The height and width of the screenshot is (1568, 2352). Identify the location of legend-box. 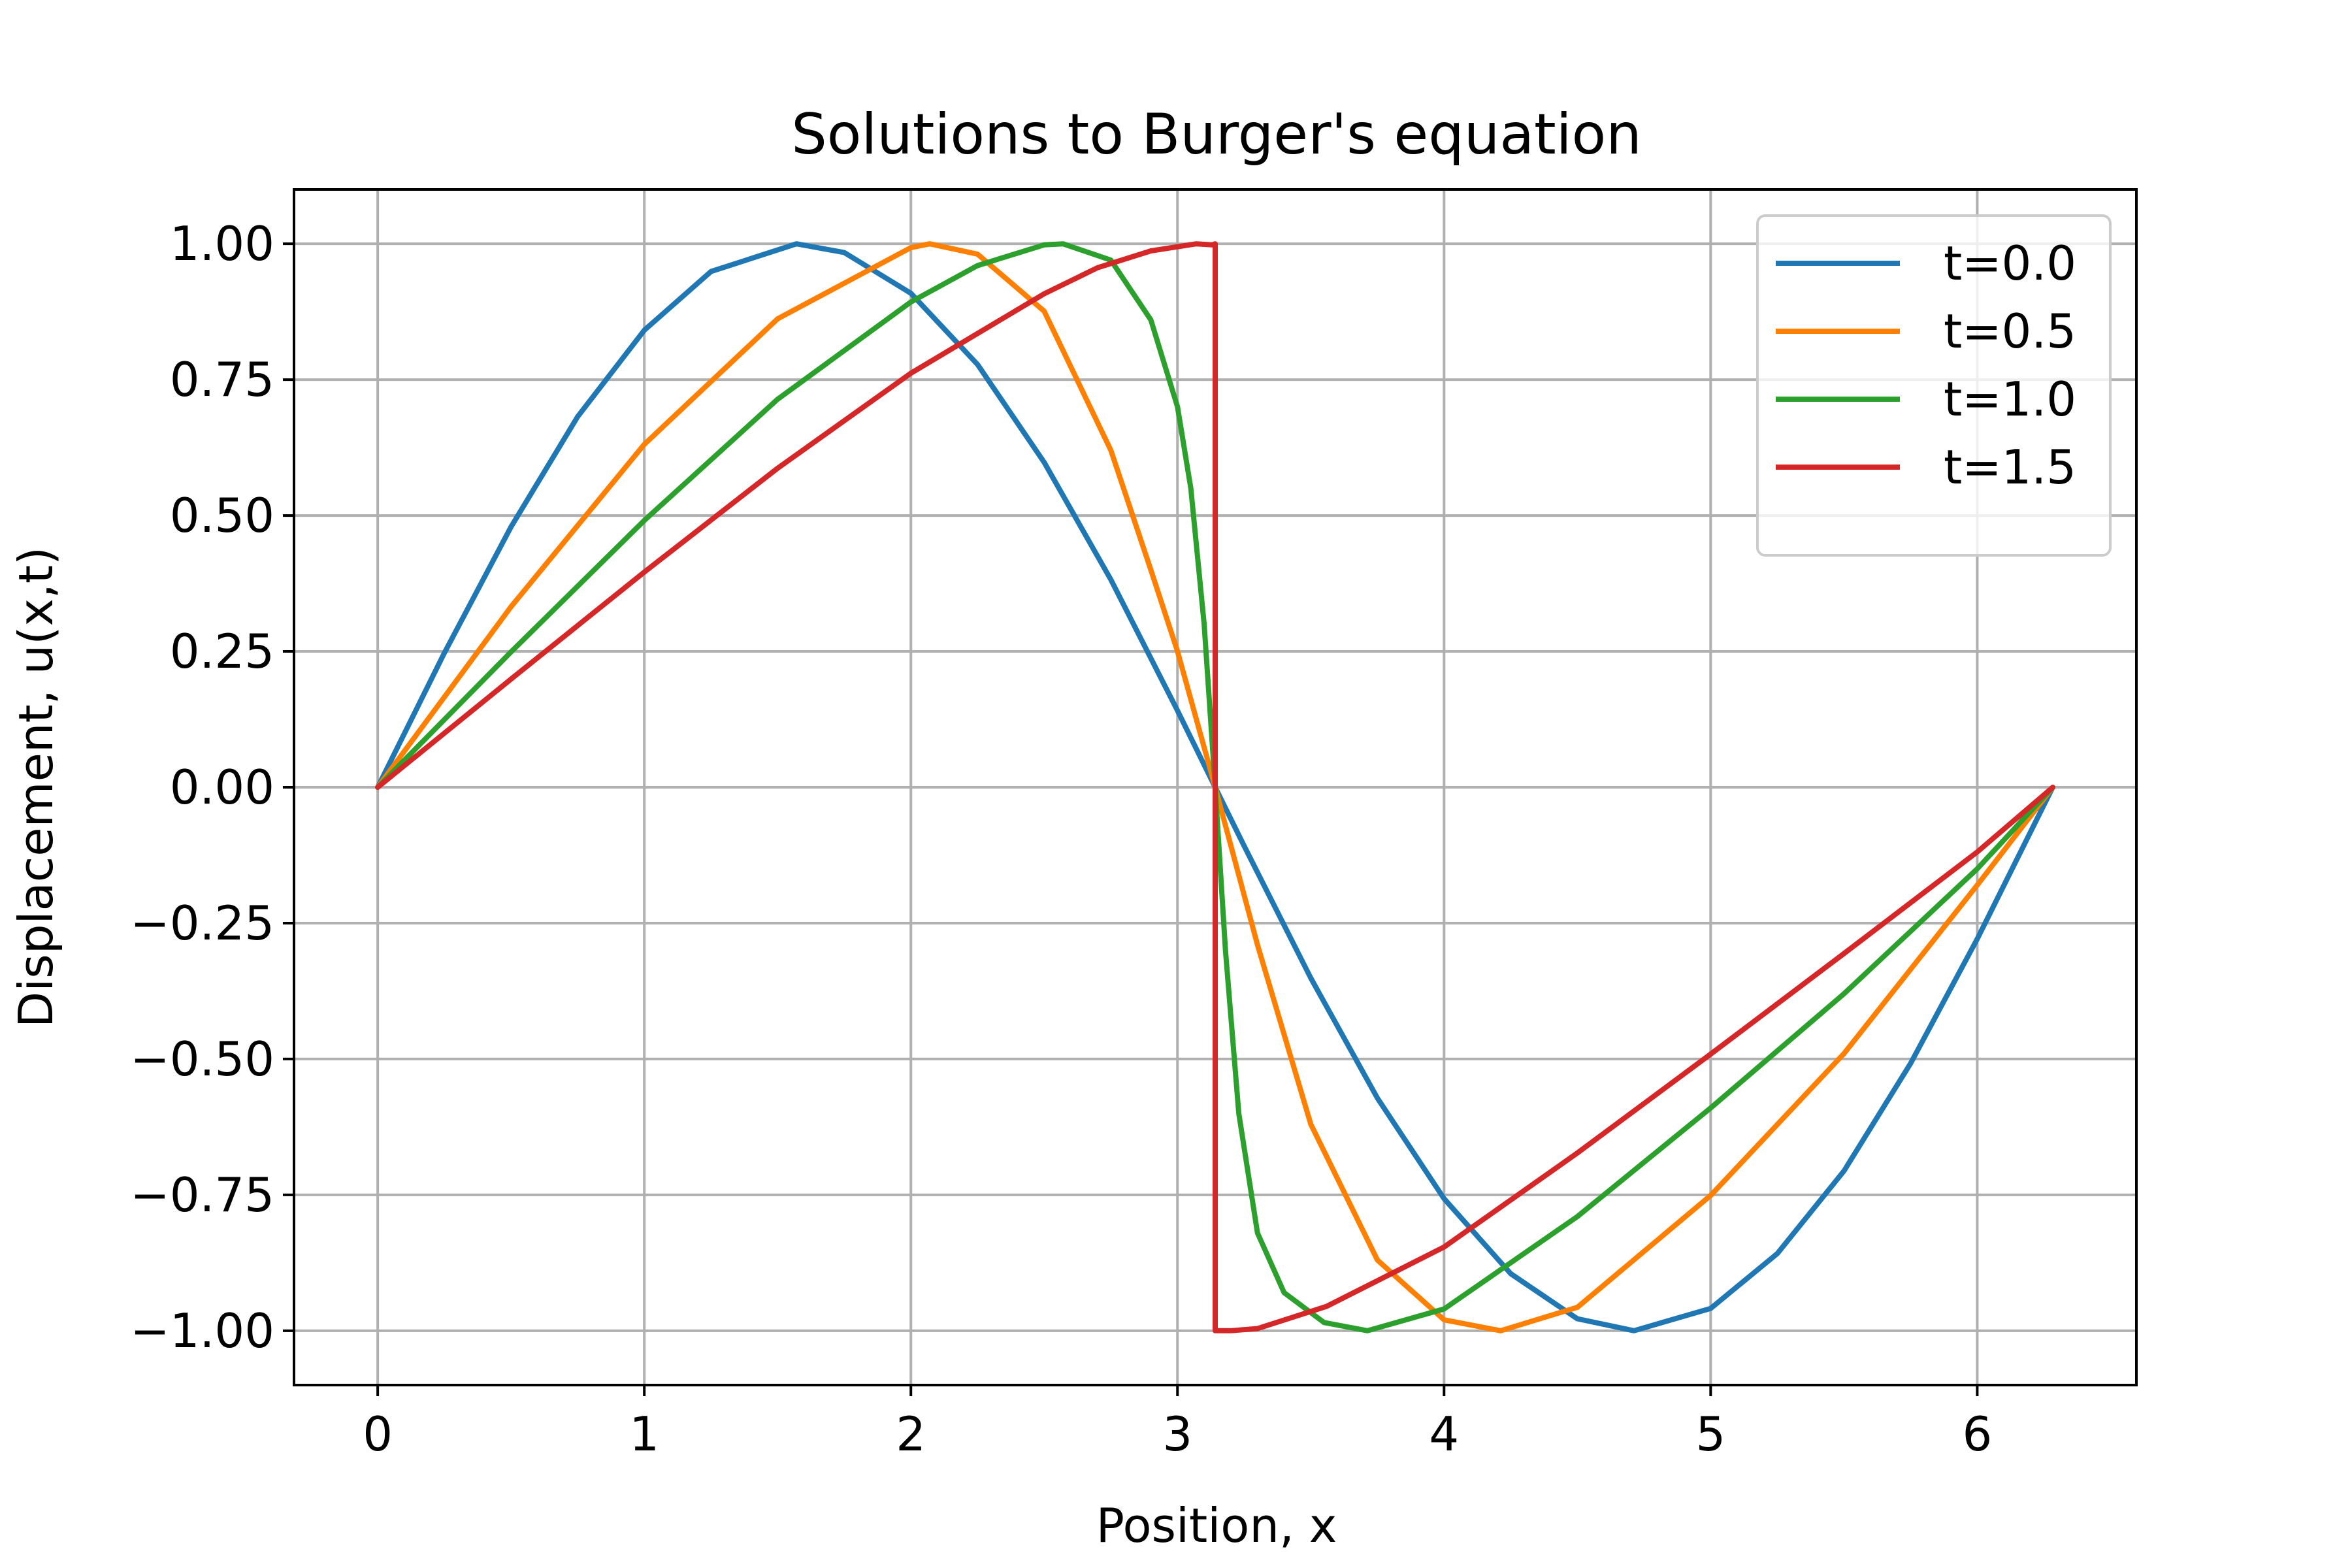
(1934, 385).